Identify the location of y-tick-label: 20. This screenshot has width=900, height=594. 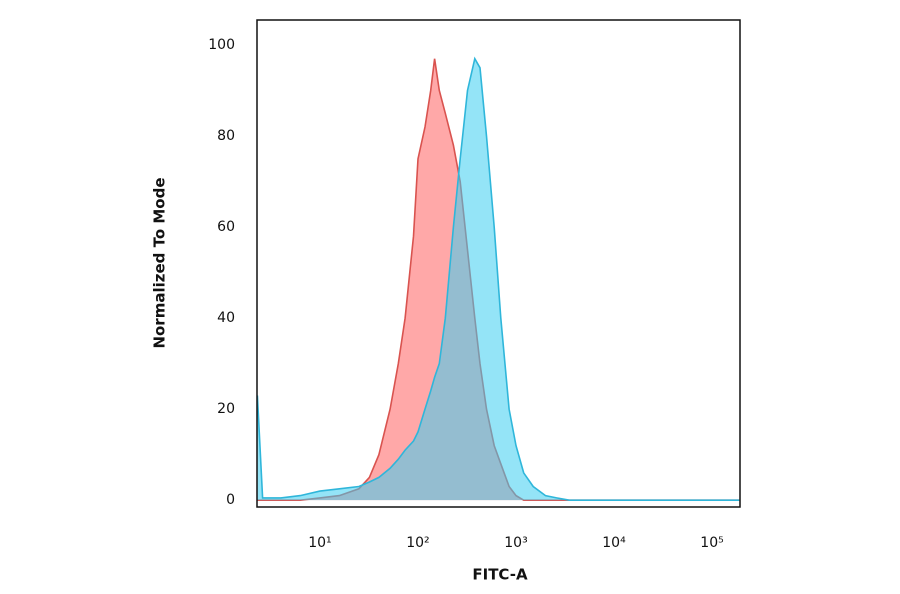
(226, 409).